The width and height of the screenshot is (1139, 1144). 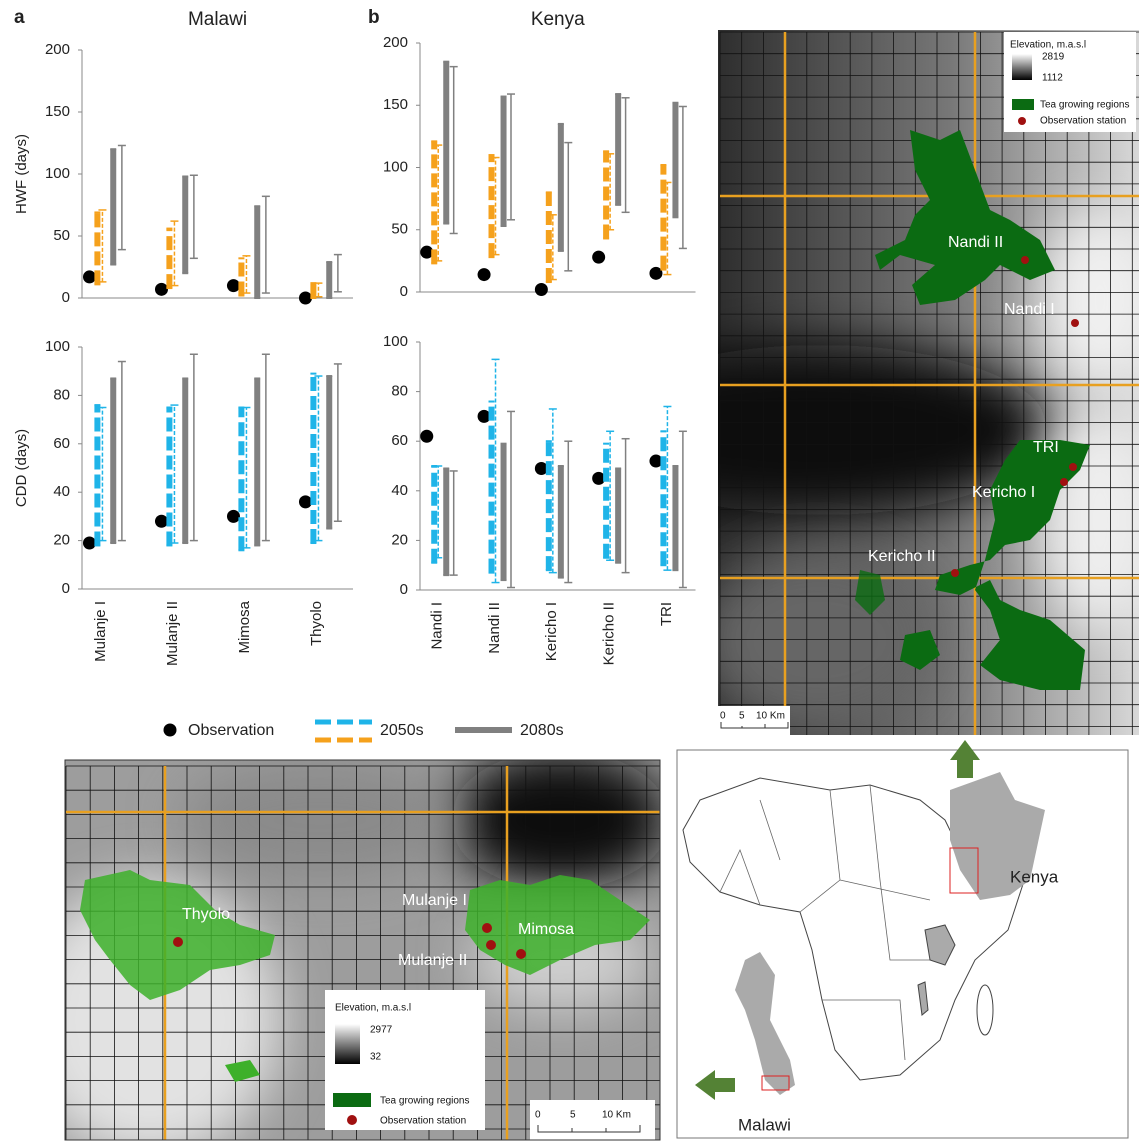 What do you see at coordinates (1029, 309) in the screenshot?
I see `station-label: Nandi I` at bounding box center [1029, 309].